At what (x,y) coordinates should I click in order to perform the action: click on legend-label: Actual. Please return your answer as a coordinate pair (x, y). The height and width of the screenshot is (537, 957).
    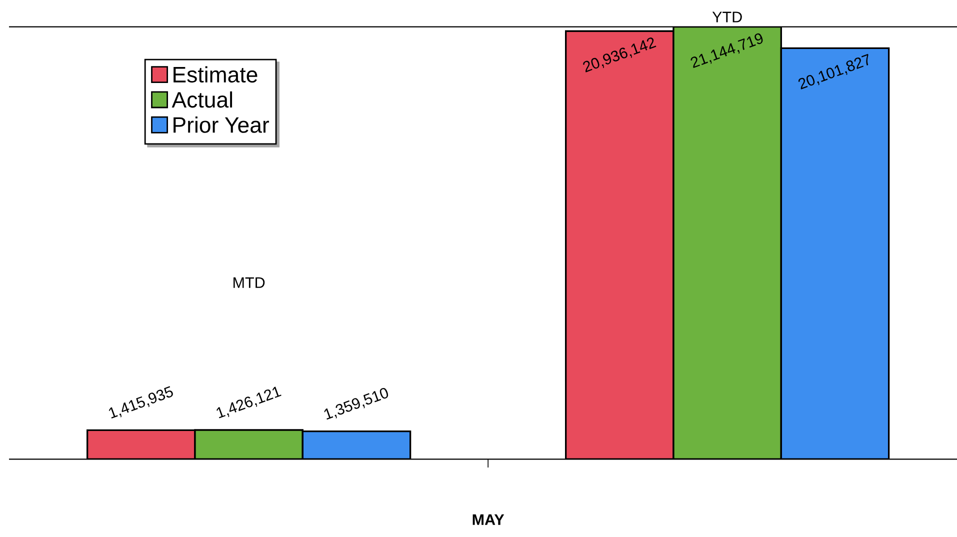
    Looking at the image, I should click on (202, 99).